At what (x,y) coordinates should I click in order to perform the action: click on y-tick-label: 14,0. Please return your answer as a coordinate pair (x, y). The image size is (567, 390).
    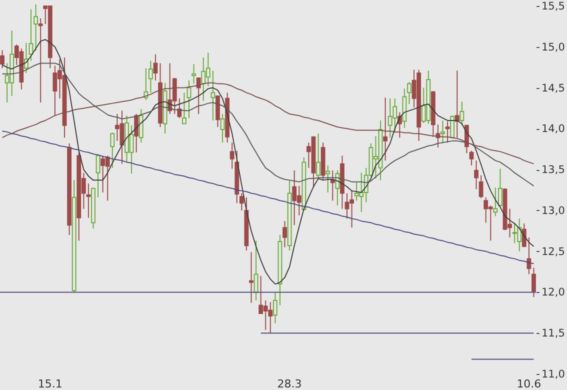
    Looking at the image, I should click on (553, 129).